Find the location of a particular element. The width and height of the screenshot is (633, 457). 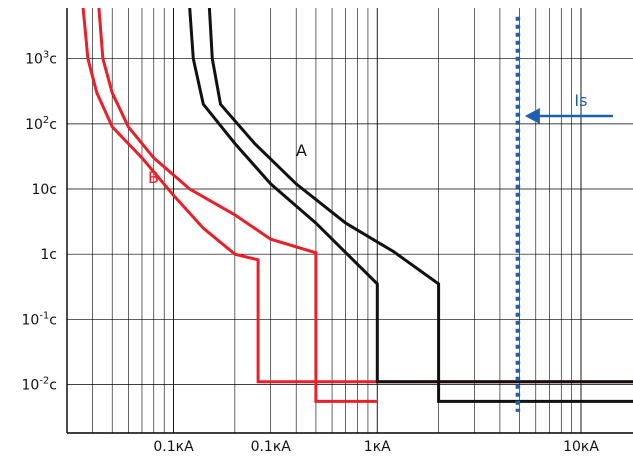

threshold-arrow-head is located at coordinates (532, 116).